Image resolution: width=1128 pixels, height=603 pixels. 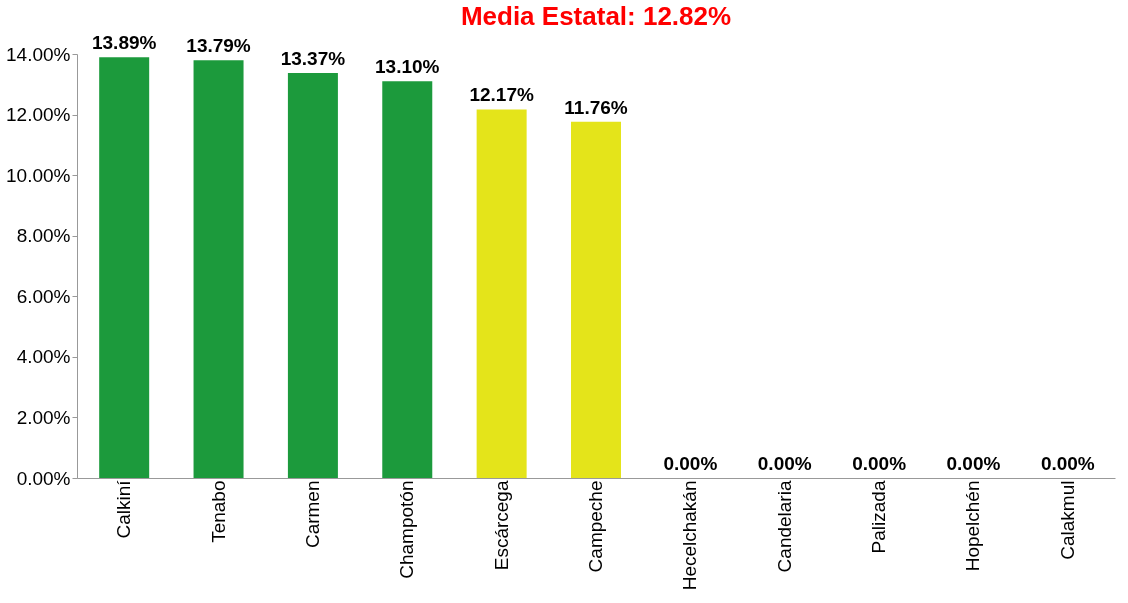 What do you see at coordinates (407, 529) in the screenshot?
I see `x-tick-label: Champotón` at bounding box center [407, 529].